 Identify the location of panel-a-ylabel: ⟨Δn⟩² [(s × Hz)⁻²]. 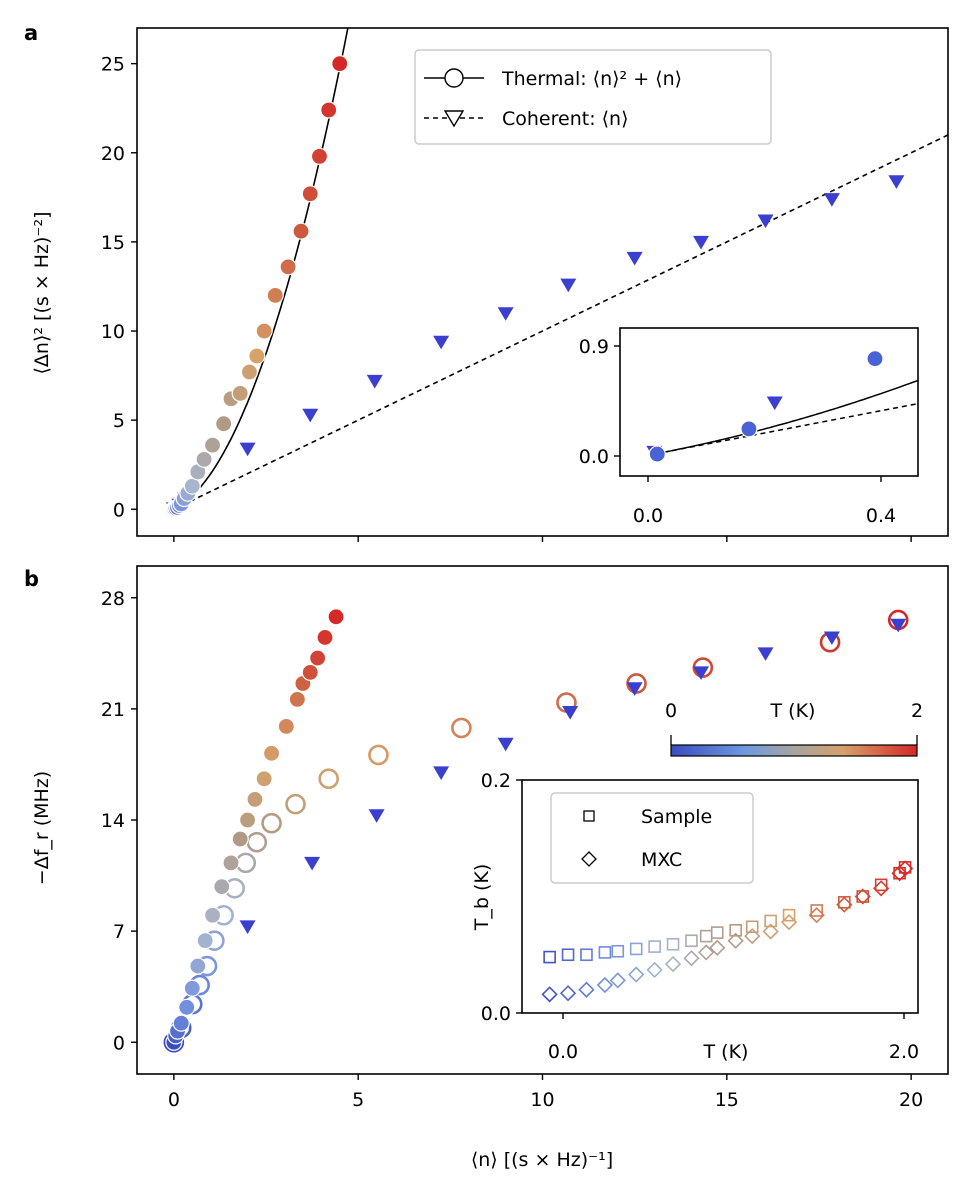
(42, 293).